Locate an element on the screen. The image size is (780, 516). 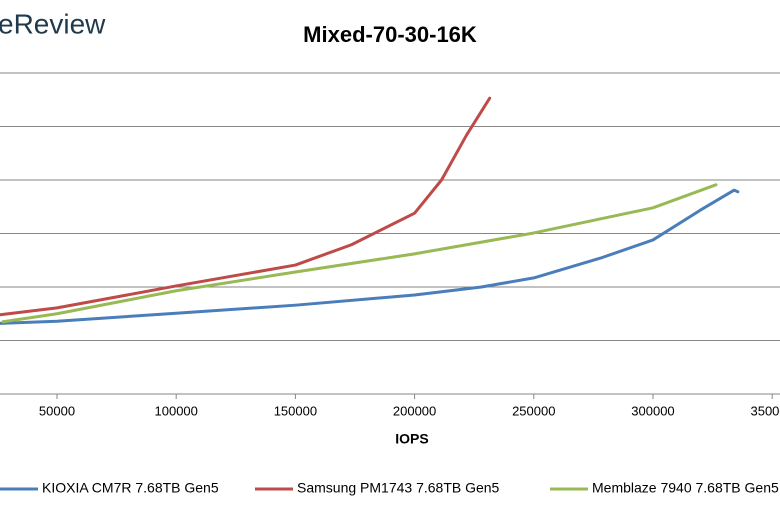
legend-label: Samsung PM1743 7.68TB Gen5 is located at coordinates (398, 488).